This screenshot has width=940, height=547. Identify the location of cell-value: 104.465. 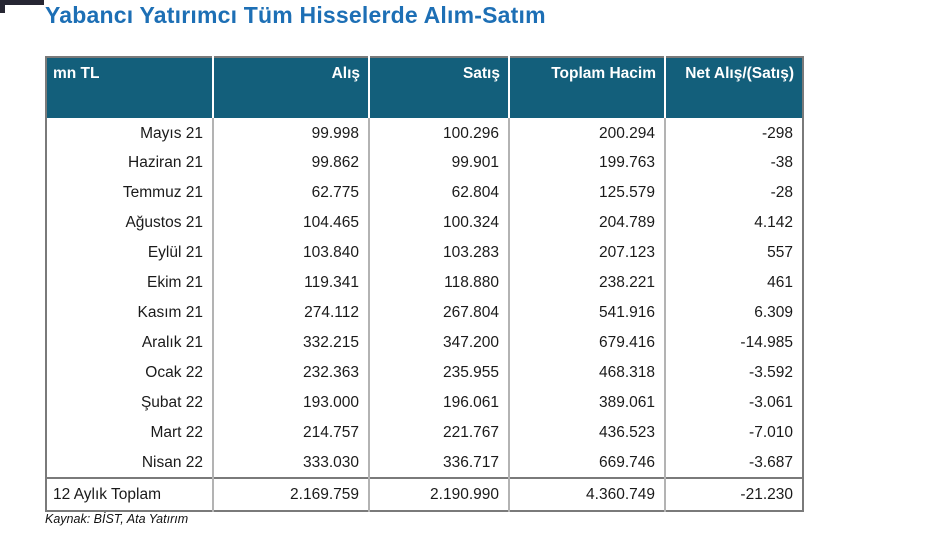
(290, 223).